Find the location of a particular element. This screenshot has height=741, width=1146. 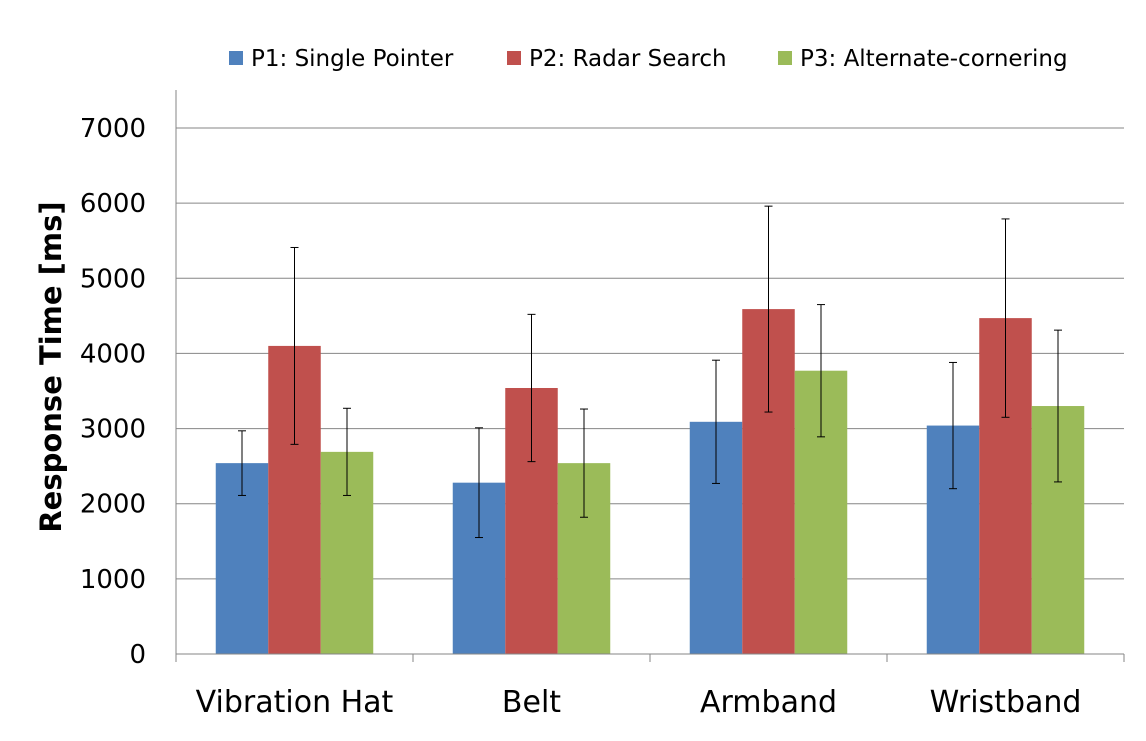

y-tick-label: 3000 is located at coordinates (113, 430).